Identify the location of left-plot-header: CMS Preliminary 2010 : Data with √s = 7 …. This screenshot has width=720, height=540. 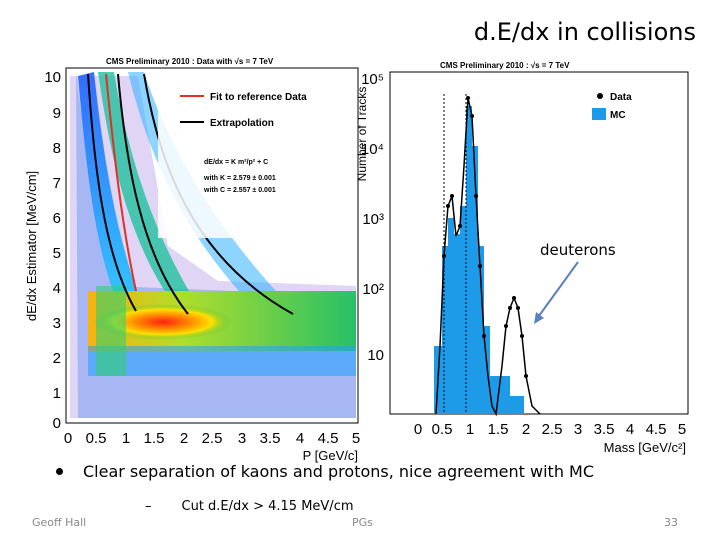
(190, 61).